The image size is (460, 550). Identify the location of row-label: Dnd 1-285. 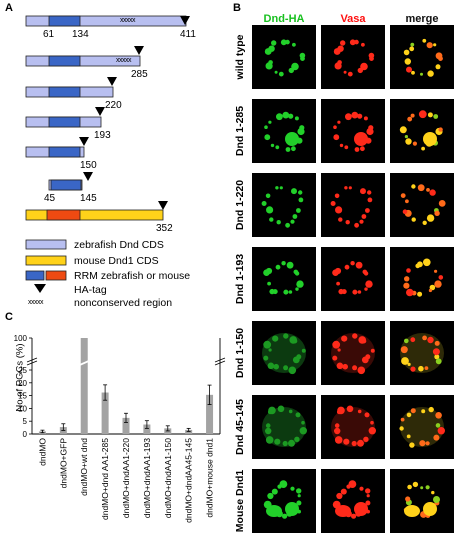
(240, 131).